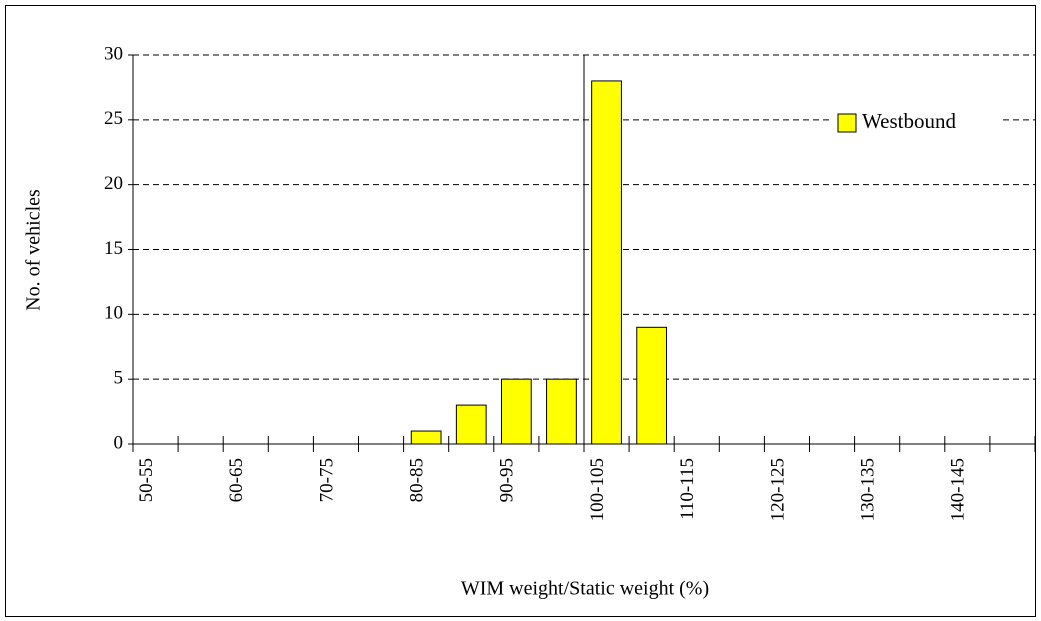 The width and height of the screenshot is (1041, 621). Describe the element at coordinates (417, 480) in the screenshot. I see `x-tick-label: 80-85` at that location.